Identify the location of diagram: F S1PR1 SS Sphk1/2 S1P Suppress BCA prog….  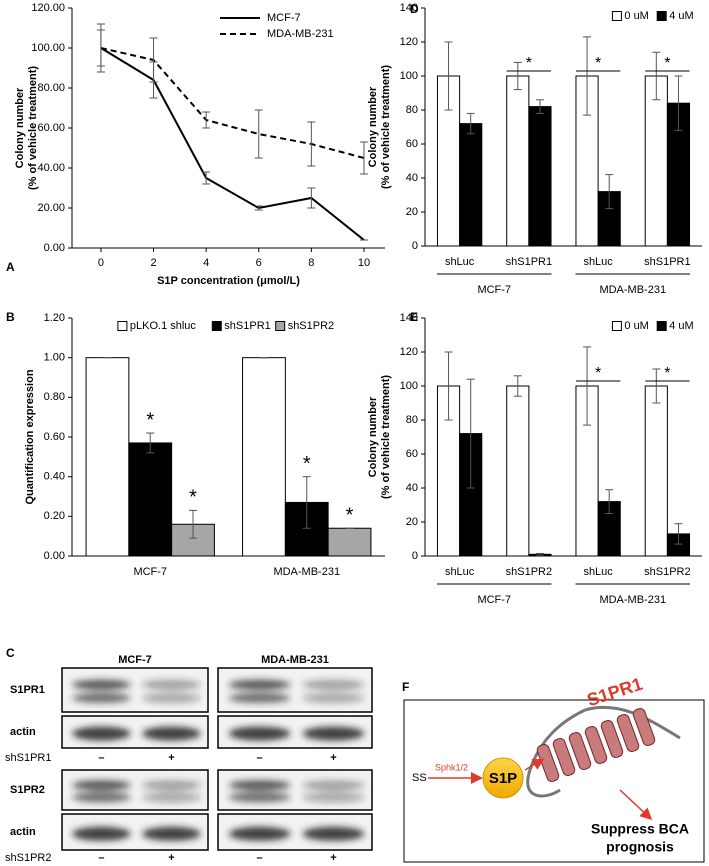
(553, 768).